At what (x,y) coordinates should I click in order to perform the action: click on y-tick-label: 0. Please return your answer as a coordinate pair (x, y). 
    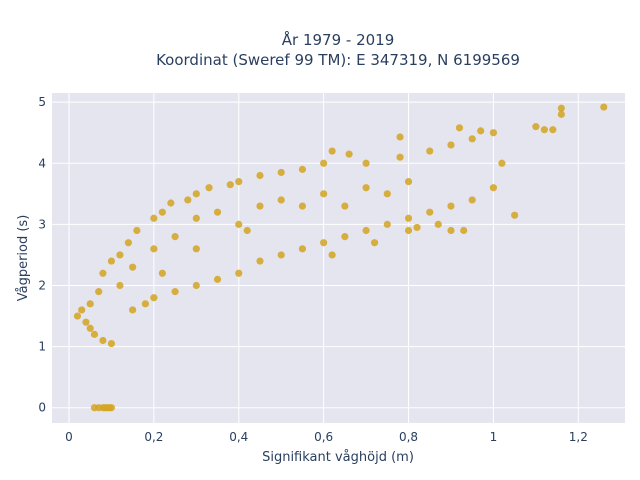
    Looking at the image, I should click on (42, 408).